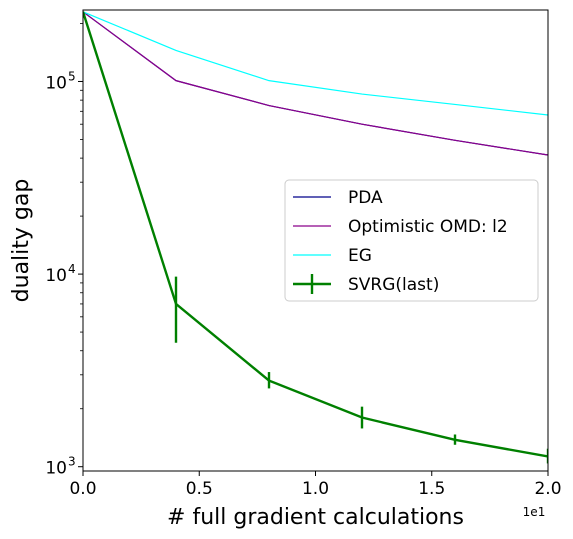 This screenshot has height=539, width=573. Describe the element at coordinates (72, 269) in the screenshot. I see `y-tick-exponent: 4` at that location.